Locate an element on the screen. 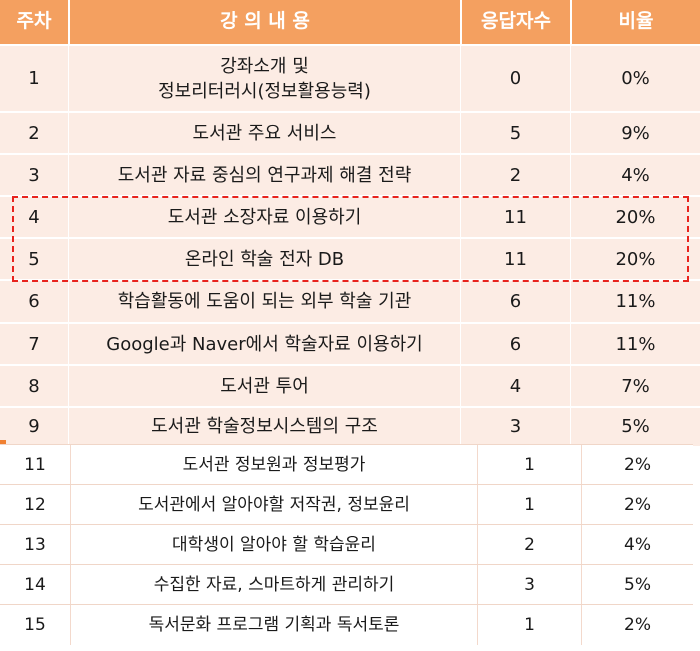 This screenshot has height=651, width=700. table-row: 5 온라인 학술 전자 DB 11 20% is located at coordinates (350, 259).